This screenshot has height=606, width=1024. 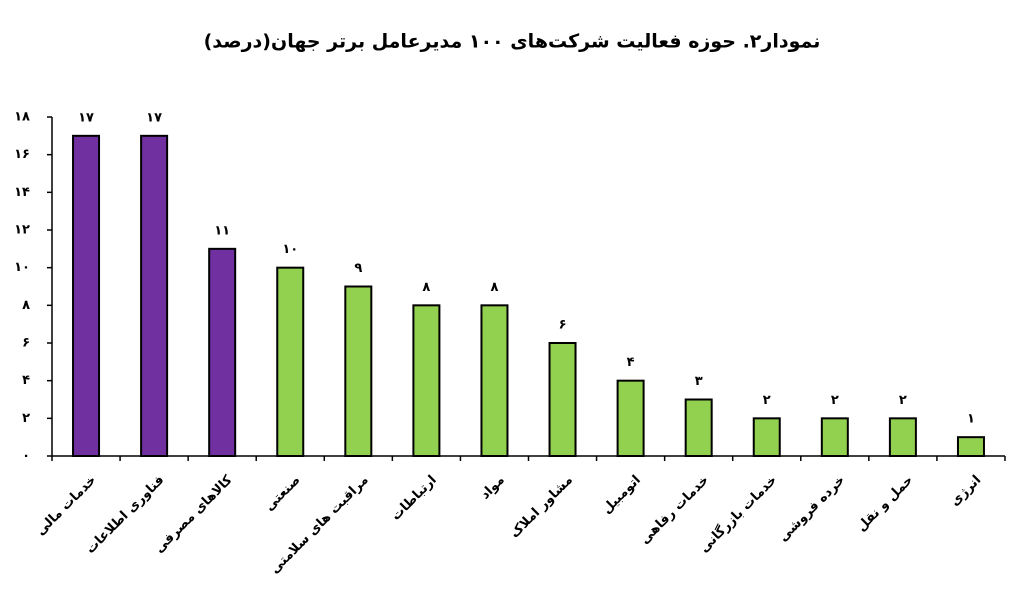 I want to click on y-tick-label: ۱۴, so click(x=22, y=192).